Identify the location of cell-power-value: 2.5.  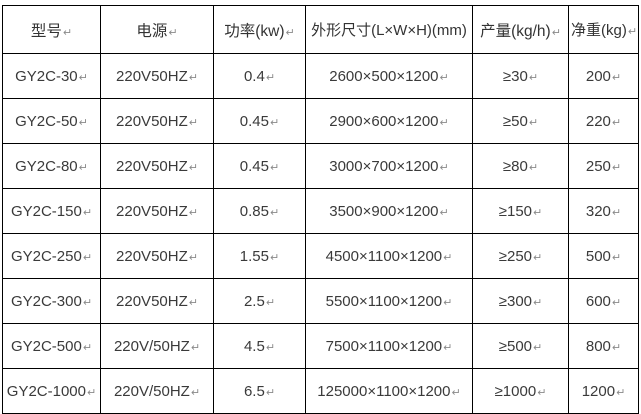
(254, 301).